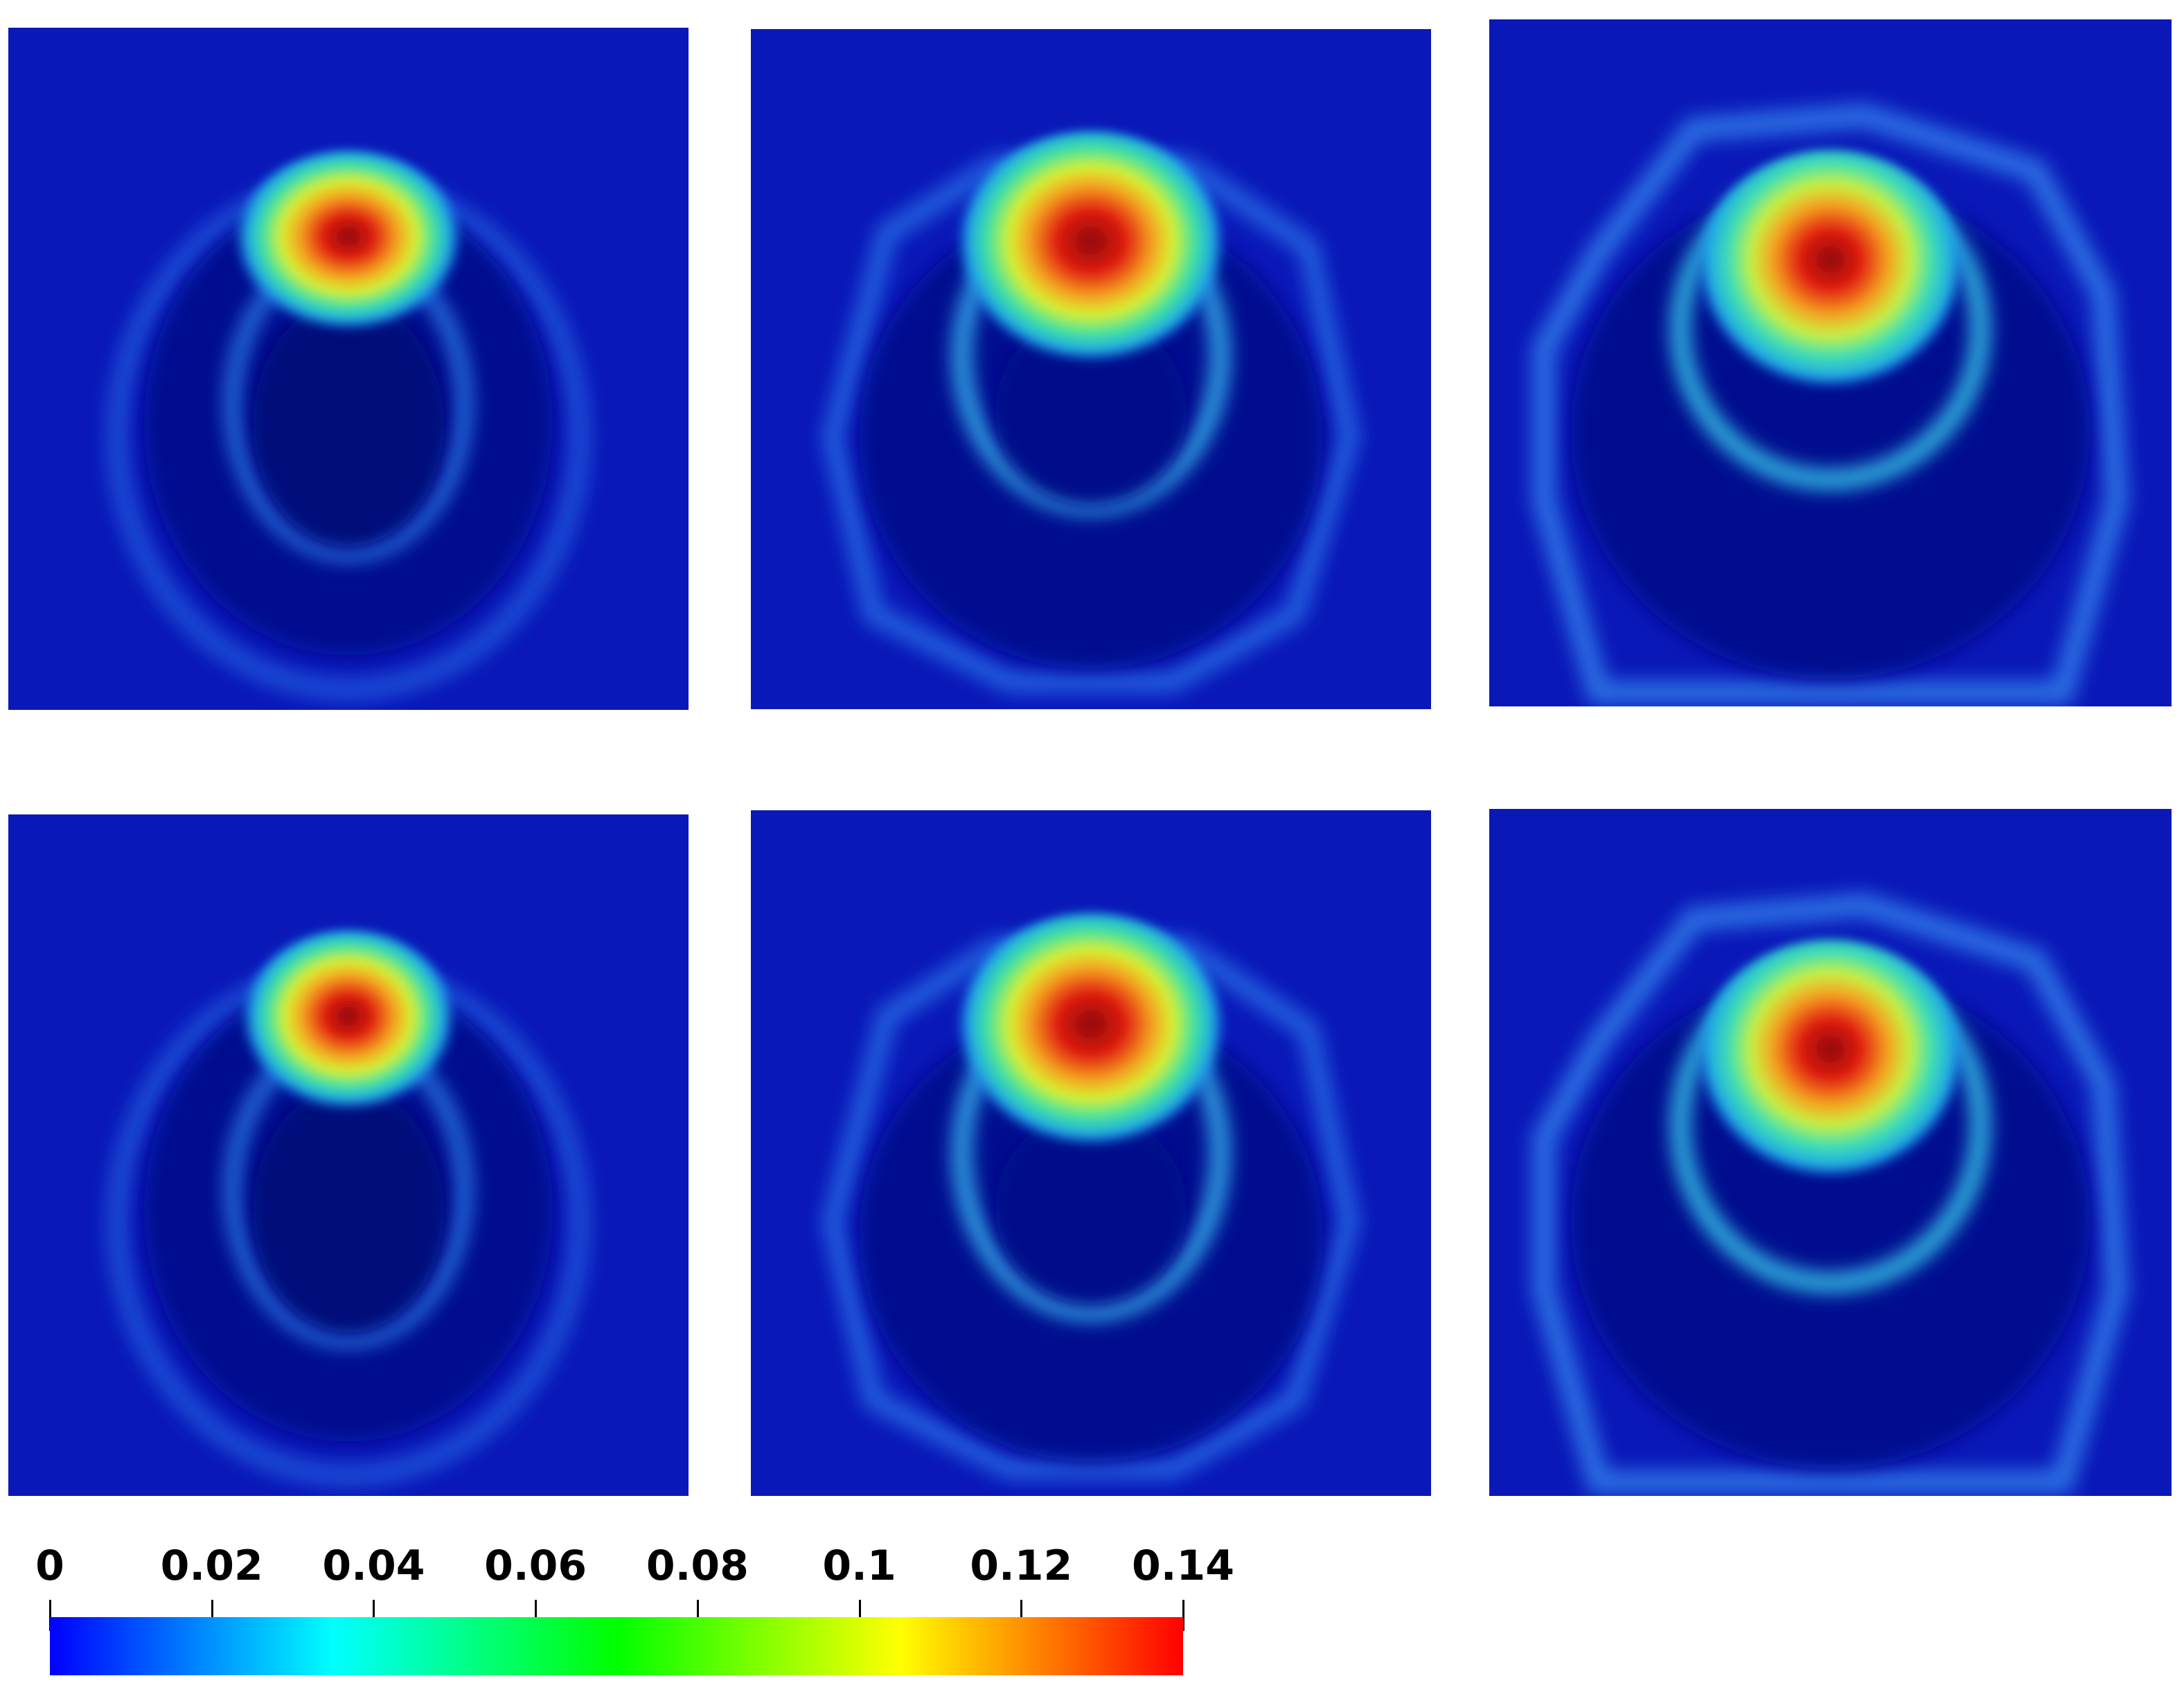 The image size is (2184, 1685). I want to click on heatmap-panel-row1-col2, so click(1091, 369).